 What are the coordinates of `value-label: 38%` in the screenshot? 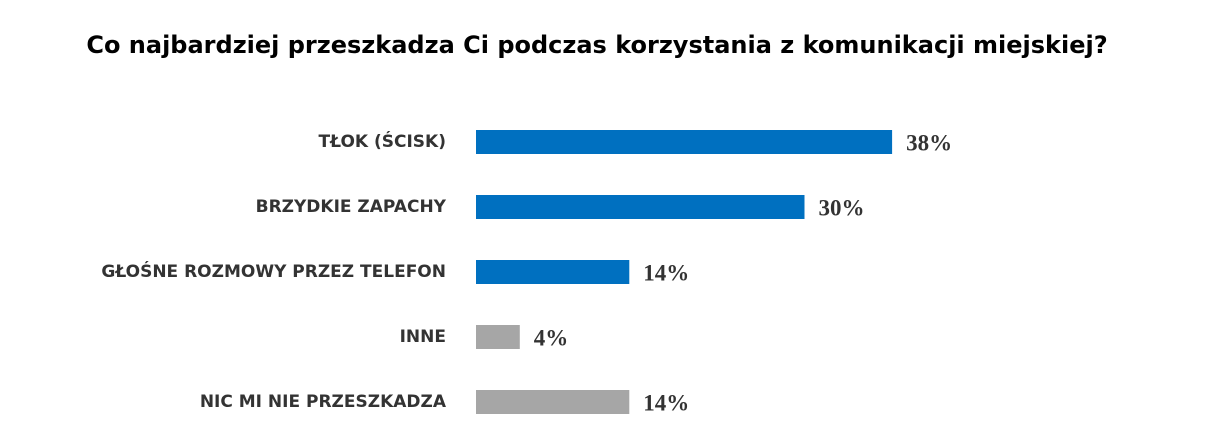 It's located at (929, 142).